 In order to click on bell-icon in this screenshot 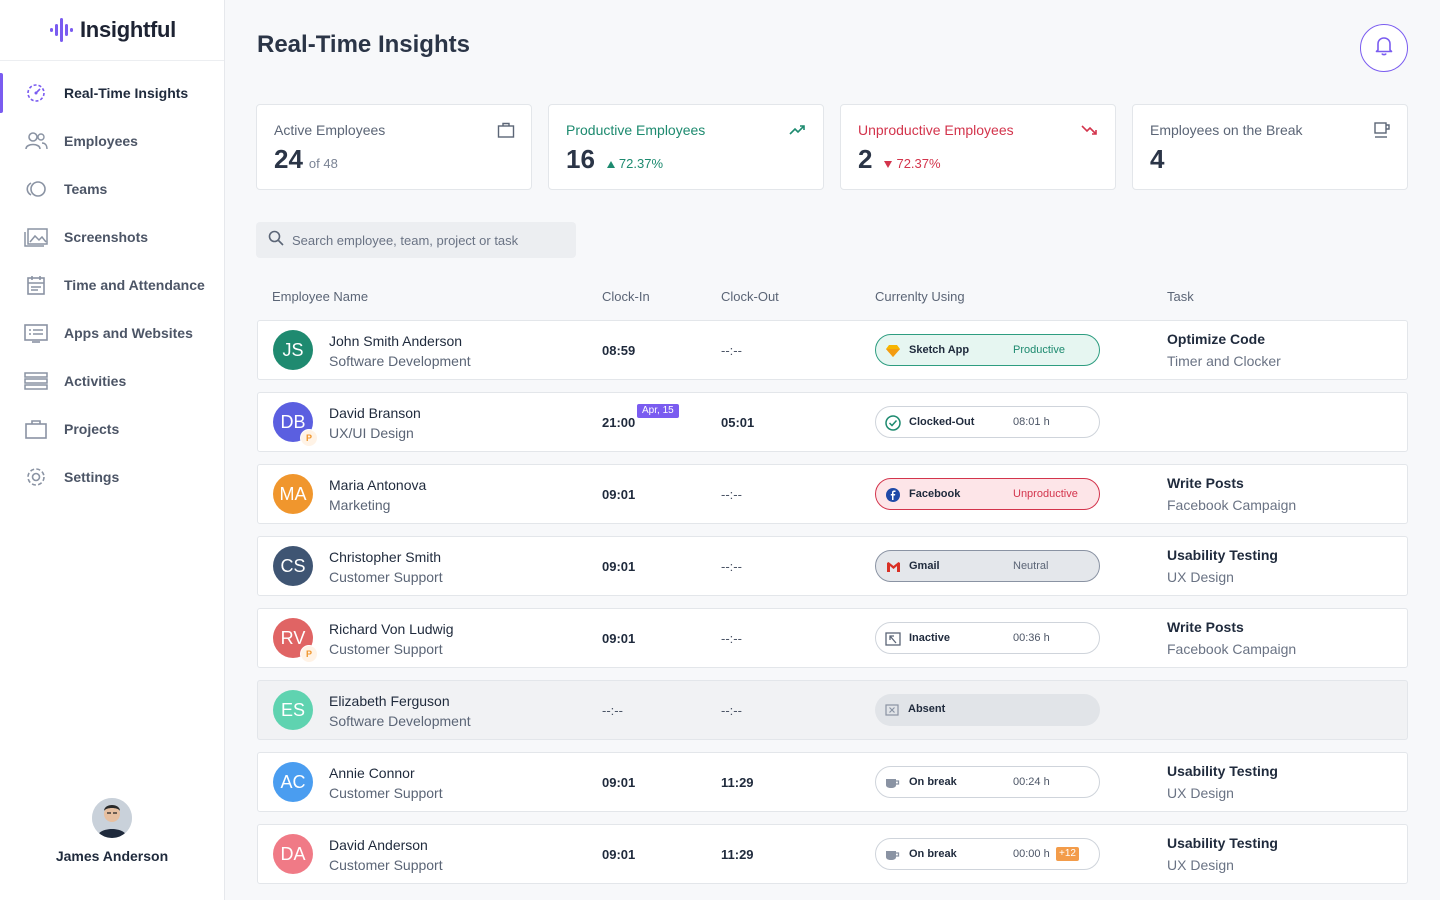, I will do `click(1384, 48)`.